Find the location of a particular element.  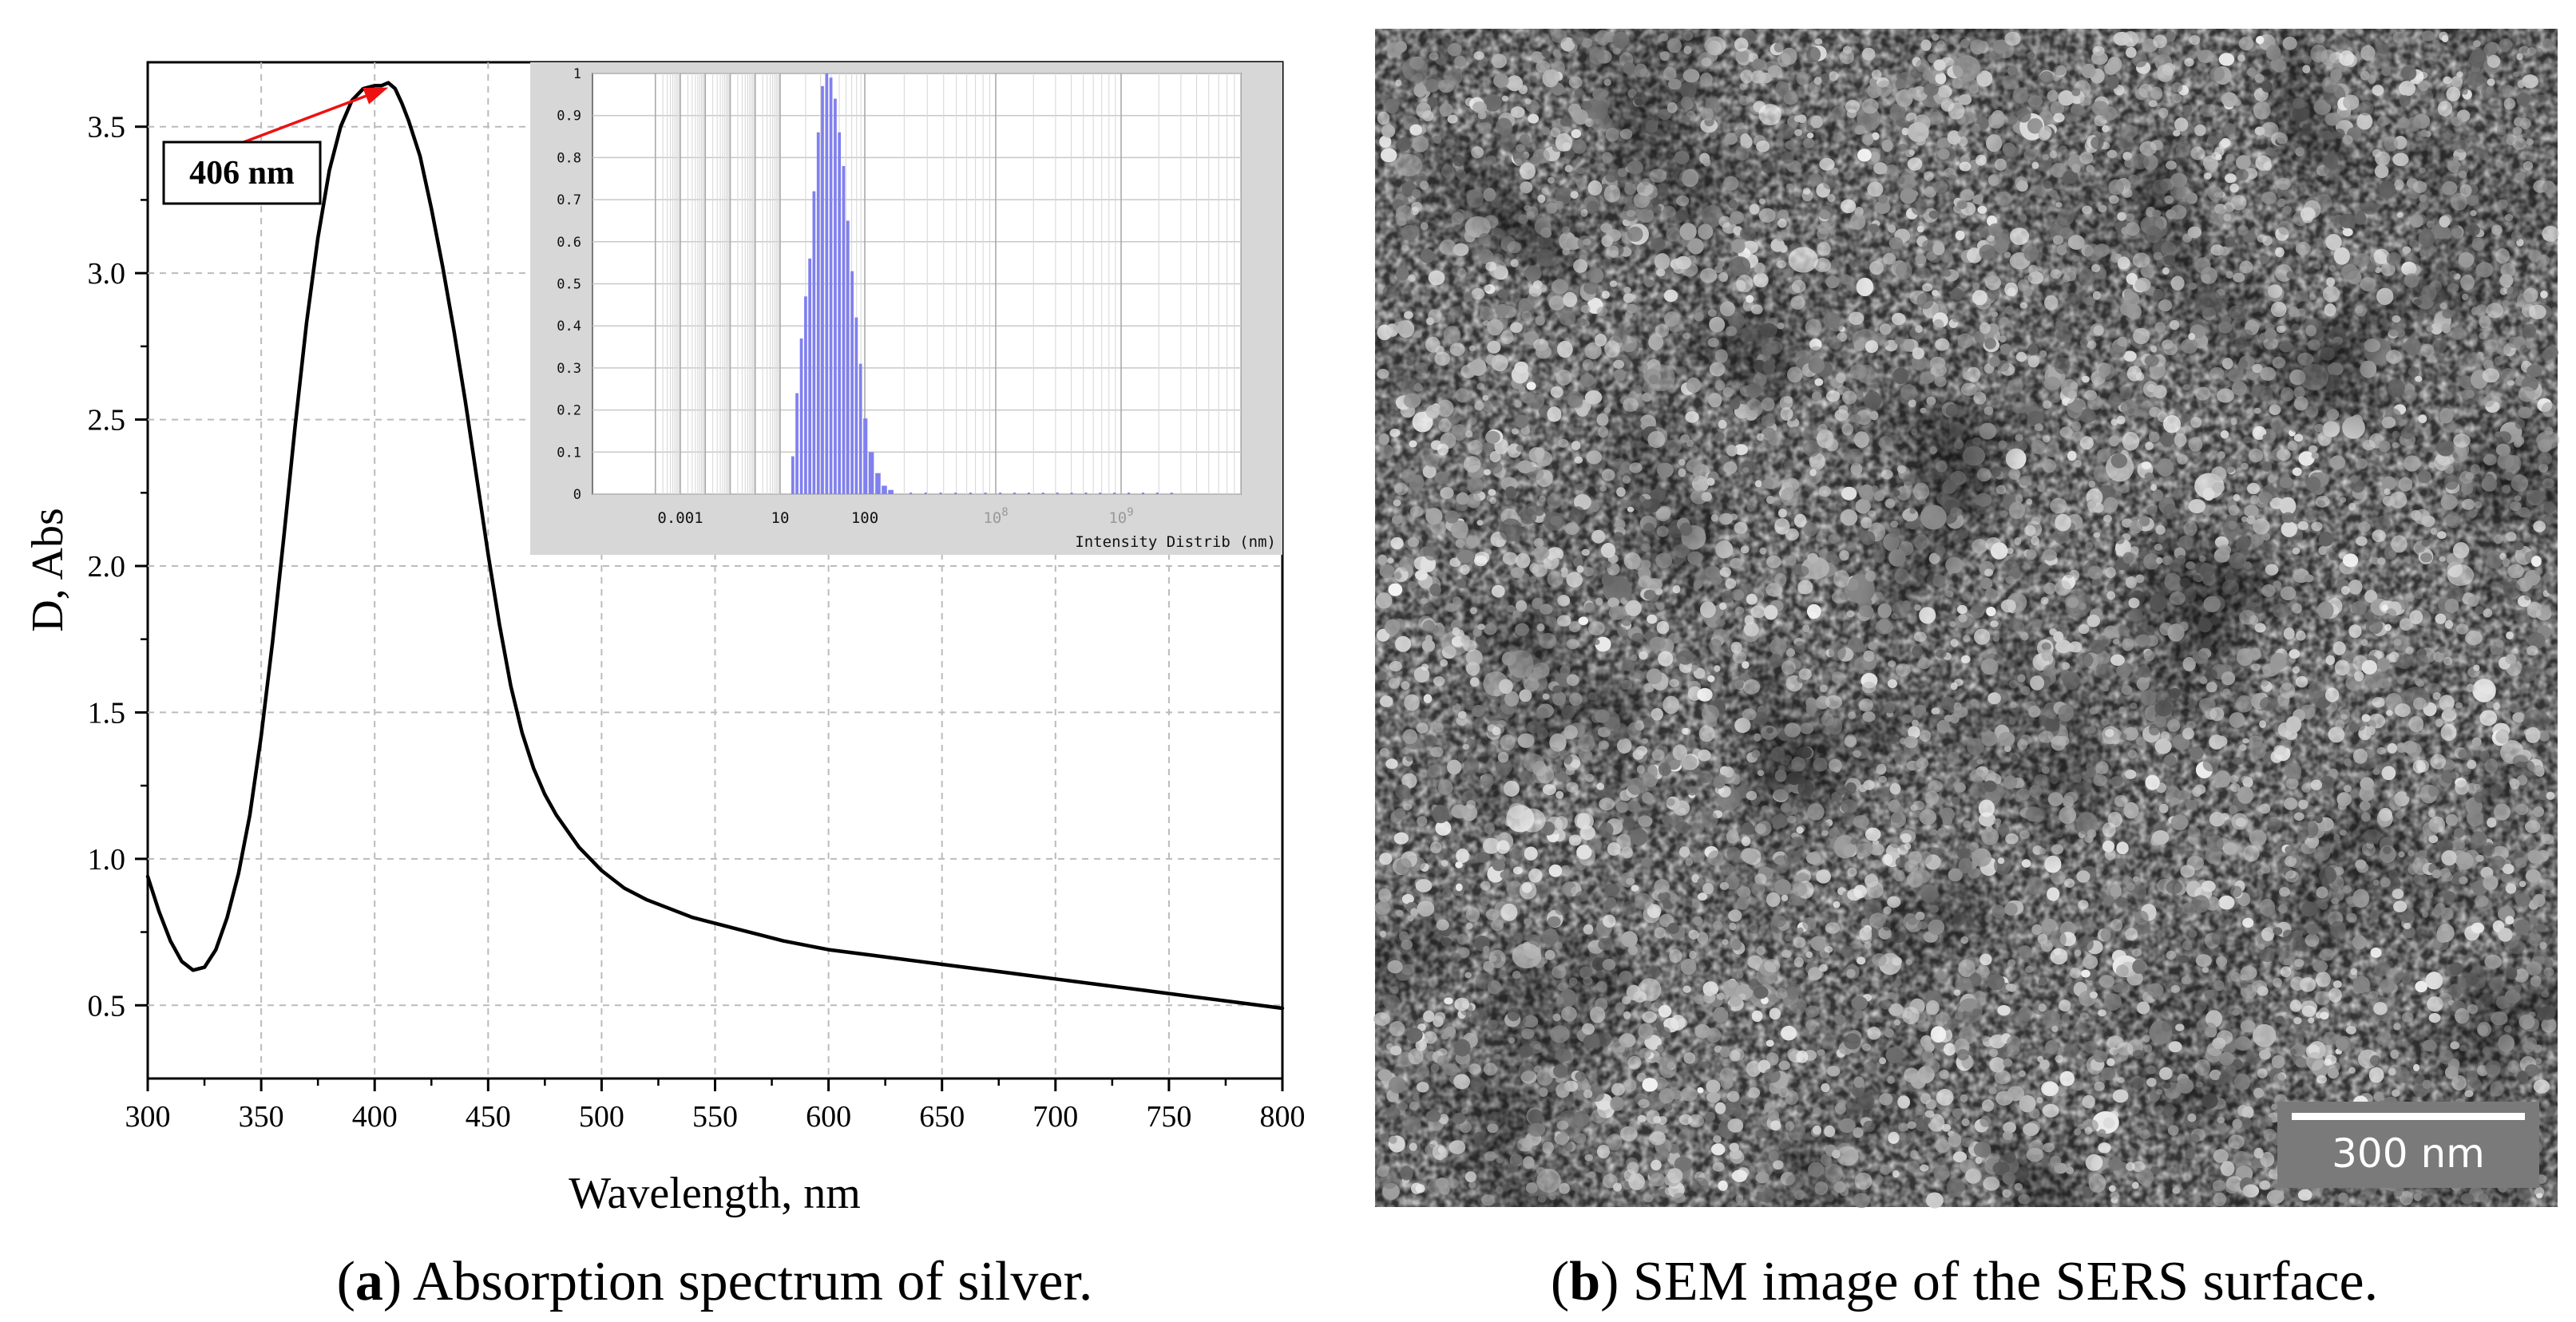

inset-x-tick-label: 0.001 is located at coordinates (680, 518).